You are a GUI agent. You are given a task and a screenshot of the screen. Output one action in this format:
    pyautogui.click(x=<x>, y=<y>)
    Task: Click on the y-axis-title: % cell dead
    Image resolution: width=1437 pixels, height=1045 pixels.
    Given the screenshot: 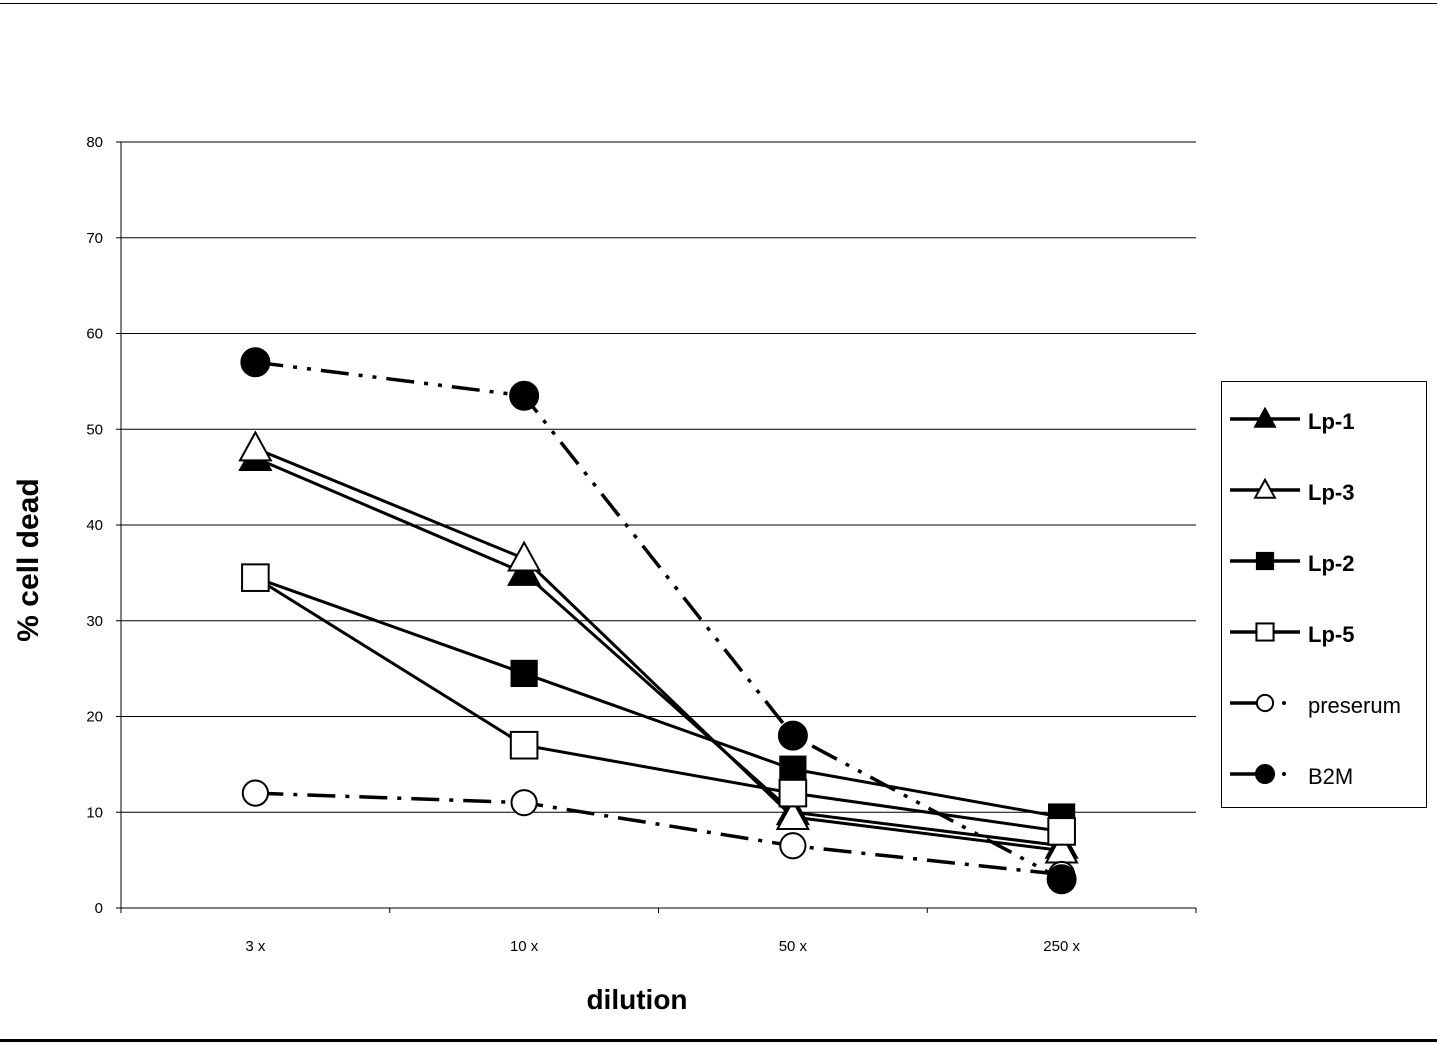 What is the action you would take?
    pyautogui.click(x=28, y=559)
    